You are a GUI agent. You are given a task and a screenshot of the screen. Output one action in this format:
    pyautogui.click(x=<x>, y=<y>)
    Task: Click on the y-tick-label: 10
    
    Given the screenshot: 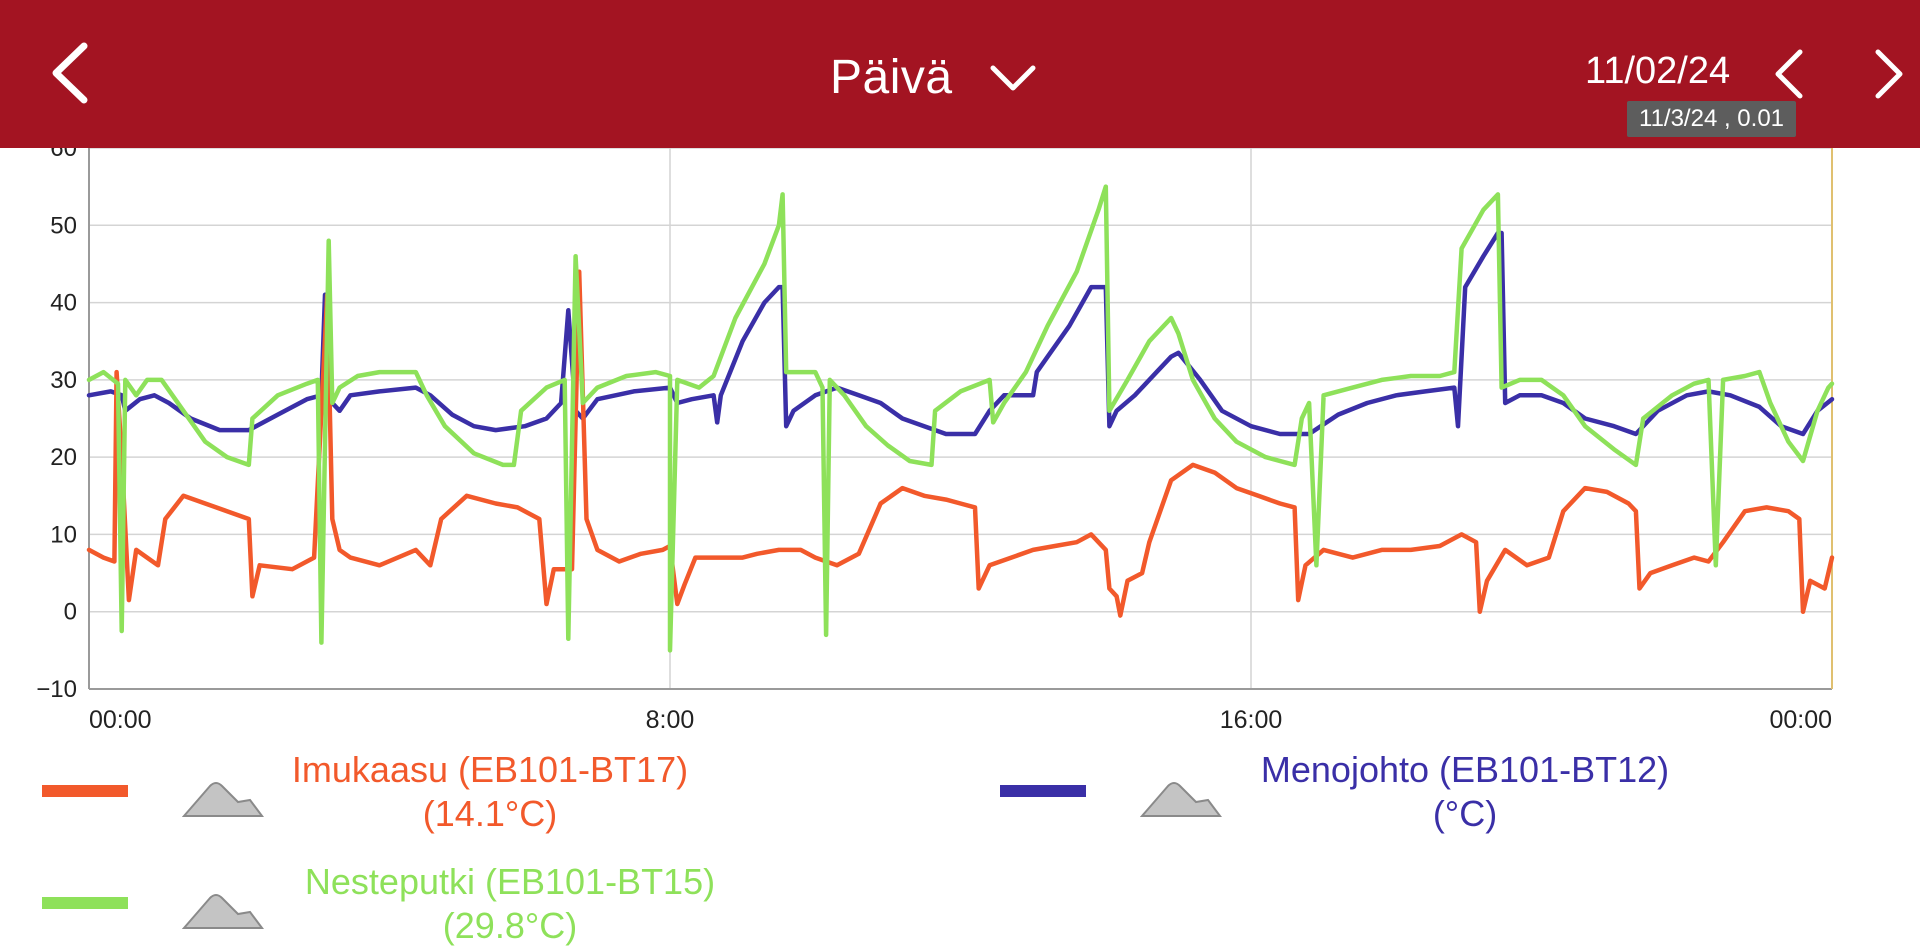 What is the action you would take?
    pyautogui.click(x=63, y=534)
    